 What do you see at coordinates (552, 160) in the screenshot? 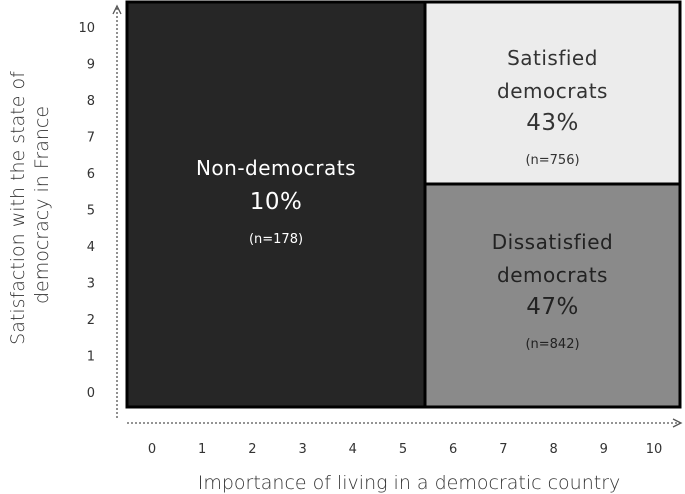
I see `region-n-satisfied-democrats: (n=756)` at bounding box center [552, 160].